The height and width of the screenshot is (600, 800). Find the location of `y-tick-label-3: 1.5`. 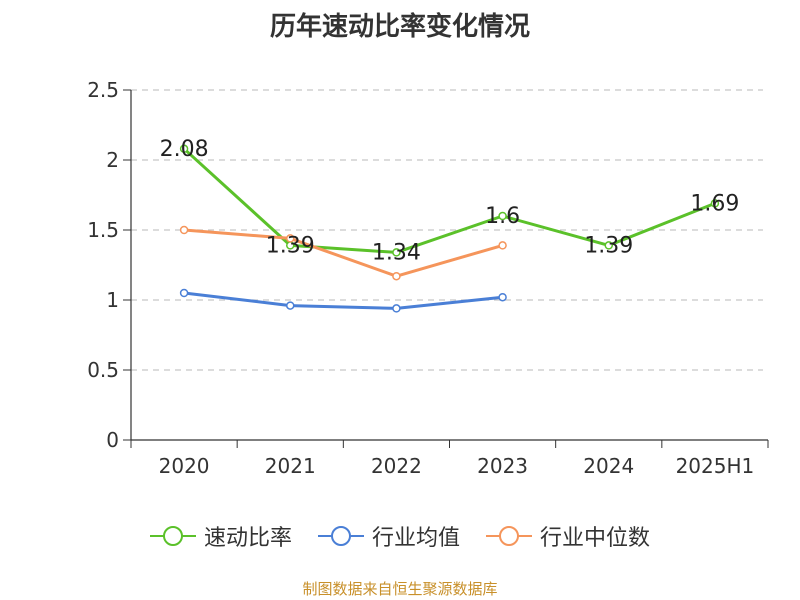

y-tick-label-3: 1.5 is located at coordinates (103, 230).